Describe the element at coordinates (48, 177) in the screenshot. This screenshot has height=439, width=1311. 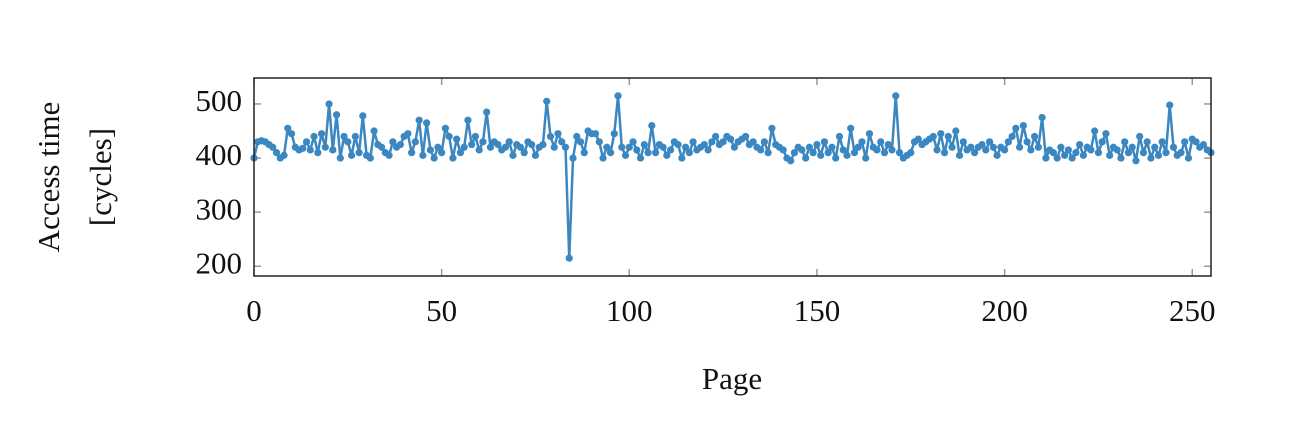
I see `y-axis-label: Access time` at that location.